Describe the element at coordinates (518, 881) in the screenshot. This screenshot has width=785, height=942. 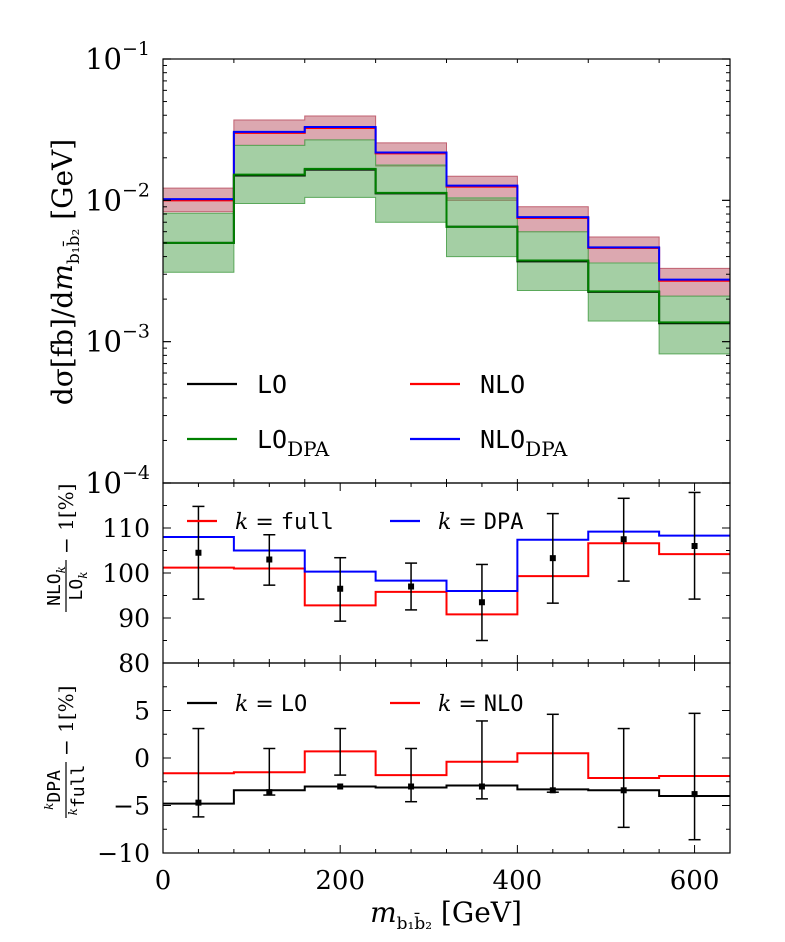
I see `xtick-label: 400` at that location.